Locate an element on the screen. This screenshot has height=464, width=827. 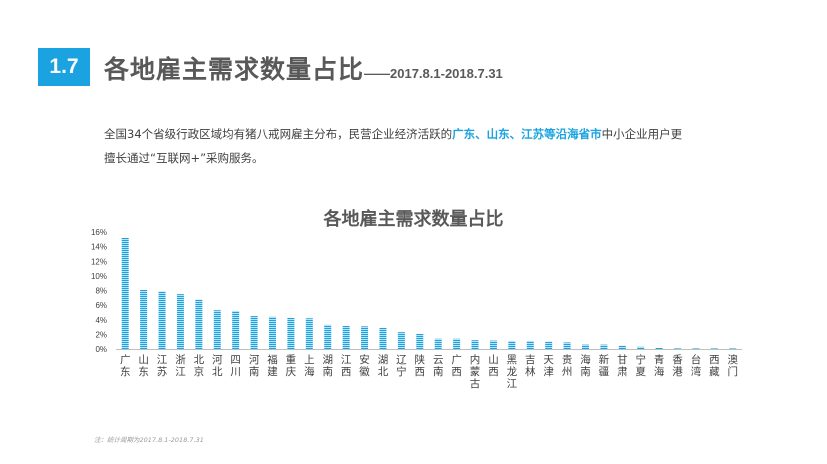
y-tick-label: 2% is located at coordinates (101, 334).